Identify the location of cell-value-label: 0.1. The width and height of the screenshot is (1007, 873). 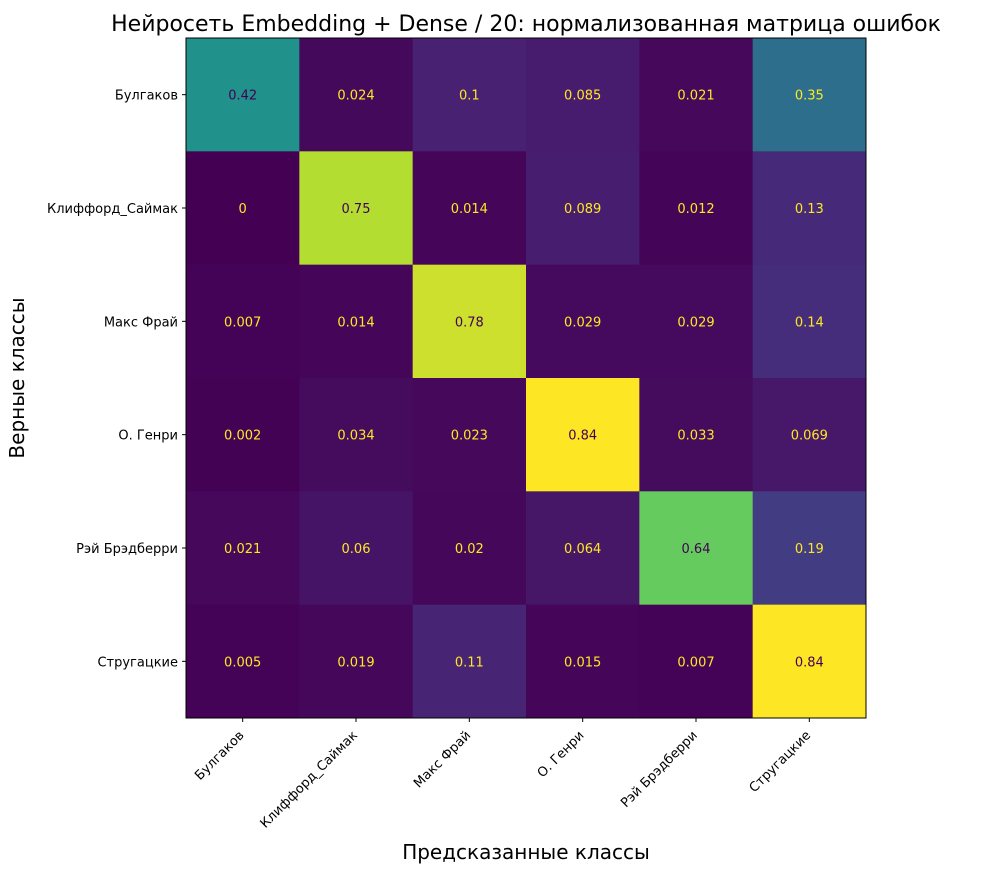
(469, 96).